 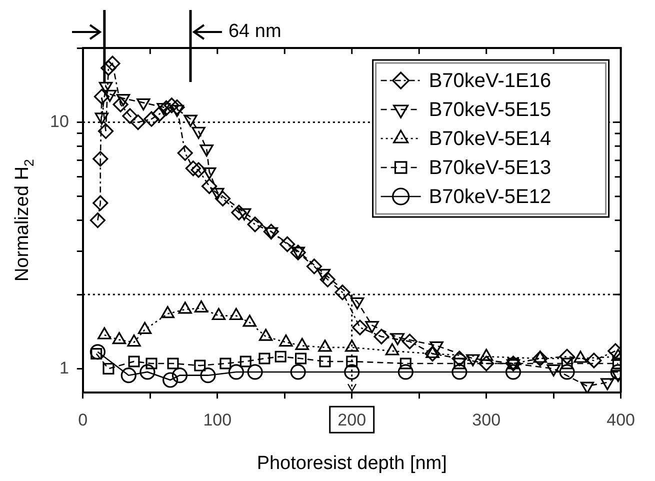 I want to click on x-axis-title: Photoresist depth [nm], so click(x=351, y=463).